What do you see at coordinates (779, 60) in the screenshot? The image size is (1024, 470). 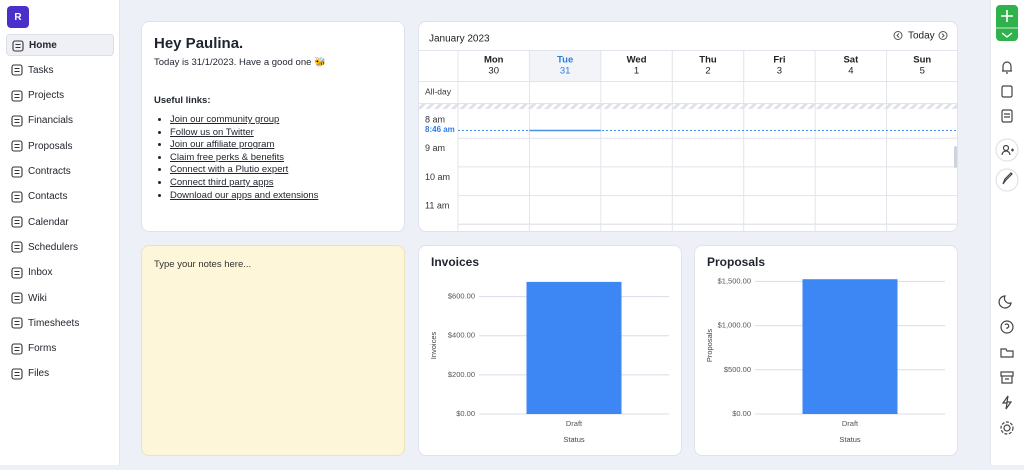 I see `day-name: Fri` at bounding box center [779, 60].